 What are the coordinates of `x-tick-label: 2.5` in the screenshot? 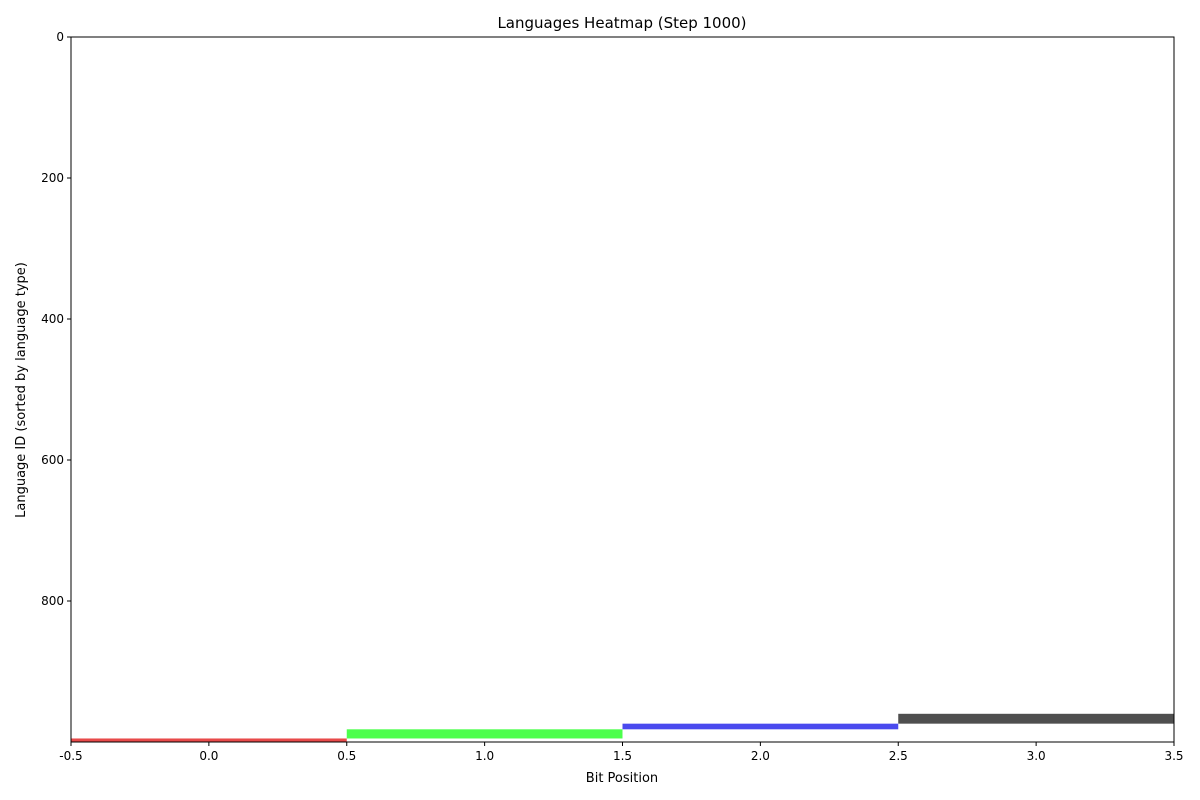 It's located at (898, 756).